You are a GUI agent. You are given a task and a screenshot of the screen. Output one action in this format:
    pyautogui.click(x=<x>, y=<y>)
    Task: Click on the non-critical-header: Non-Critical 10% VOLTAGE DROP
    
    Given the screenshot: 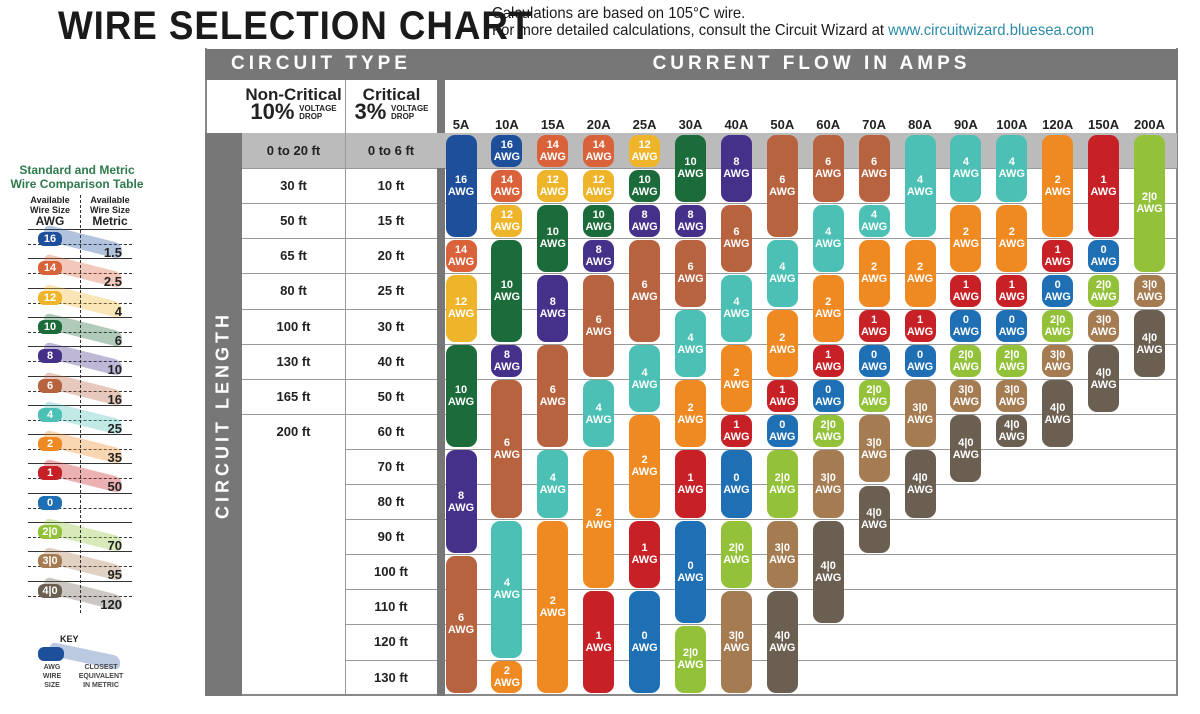 What is the action you would take?
    pyautogui.click(x=293, y=105)
    